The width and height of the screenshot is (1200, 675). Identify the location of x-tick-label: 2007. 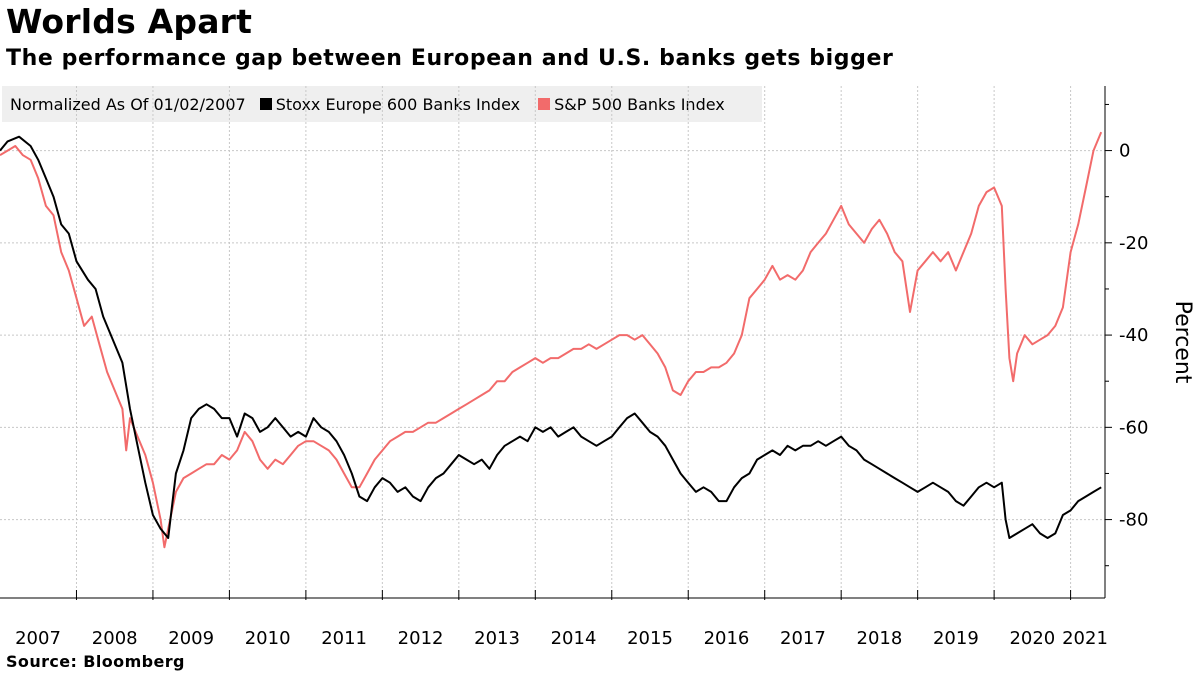
(38, 638).